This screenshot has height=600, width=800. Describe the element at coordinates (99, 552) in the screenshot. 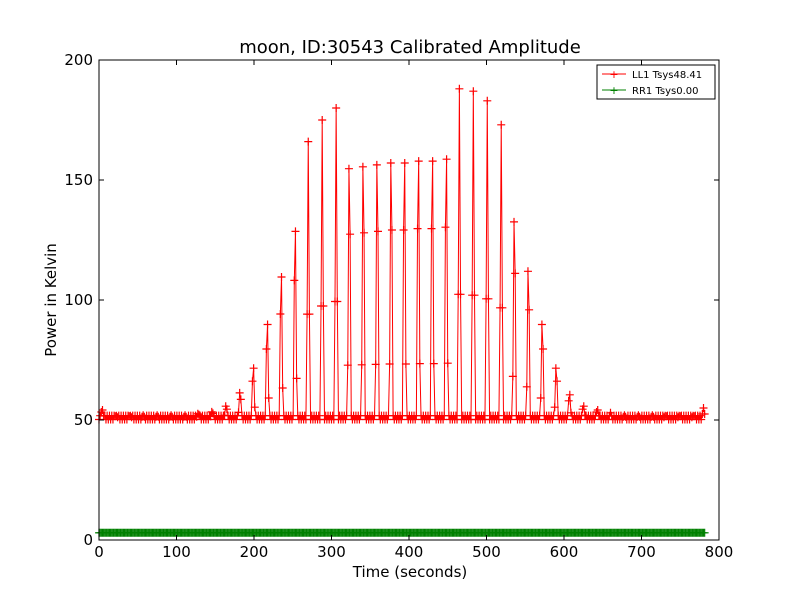

I see `x-tick-label: 0` at that location.